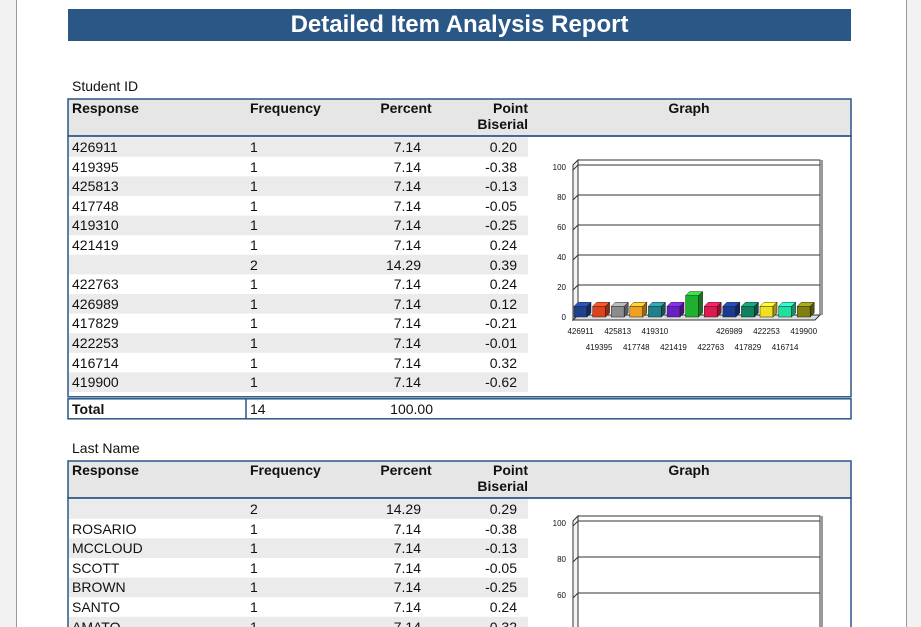 Image resolution: width=921 pixels, height=627 pixels. What do you see at coordinates (95, 147) in the screenshot?
I see `response: 426911` at bounding box center [95, 147].